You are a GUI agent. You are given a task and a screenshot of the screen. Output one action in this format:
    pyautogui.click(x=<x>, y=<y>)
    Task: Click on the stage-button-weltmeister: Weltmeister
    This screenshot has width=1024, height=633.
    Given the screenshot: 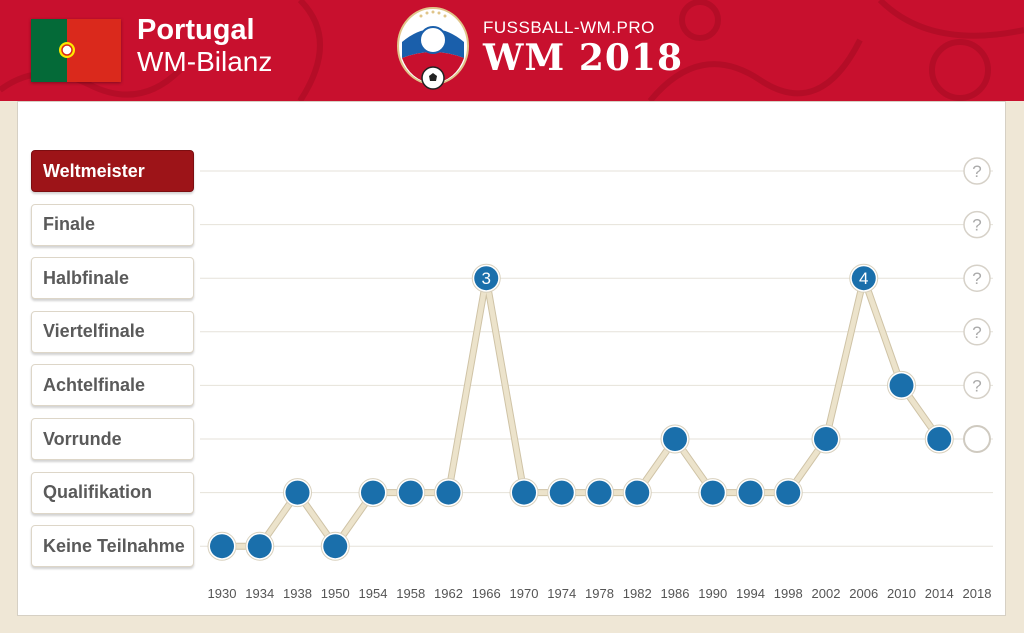 What is the action you would take?
    pyautogui.click(x=112, y=171)
    